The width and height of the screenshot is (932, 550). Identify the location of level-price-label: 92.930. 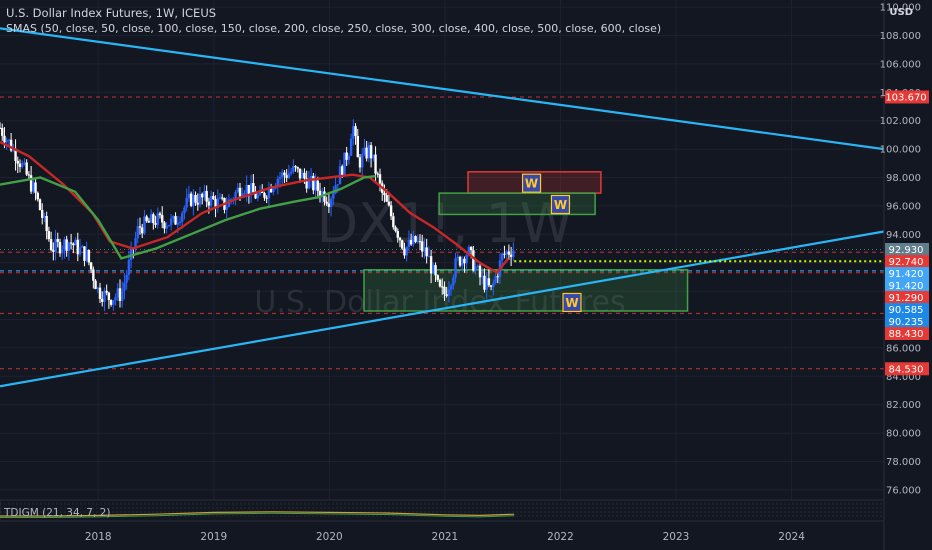
(906, 250).